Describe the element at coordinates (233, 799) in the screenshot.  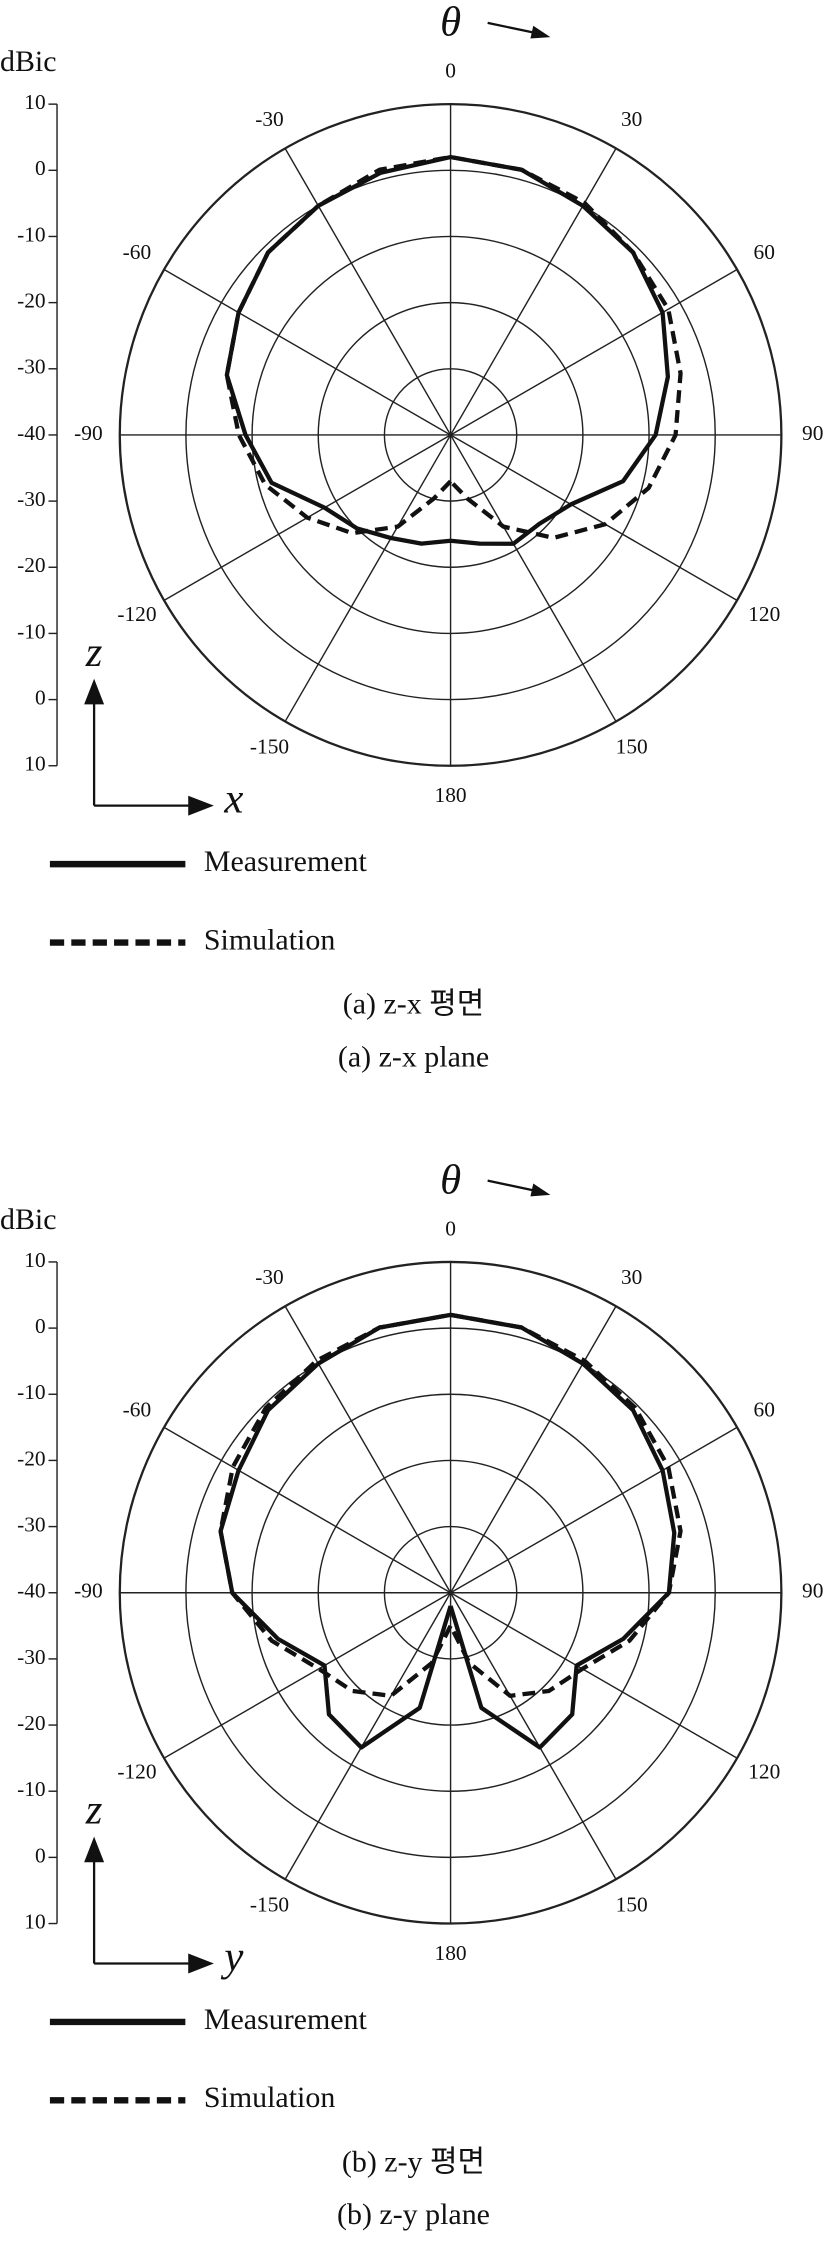
I see `axis-label: x` at that location.